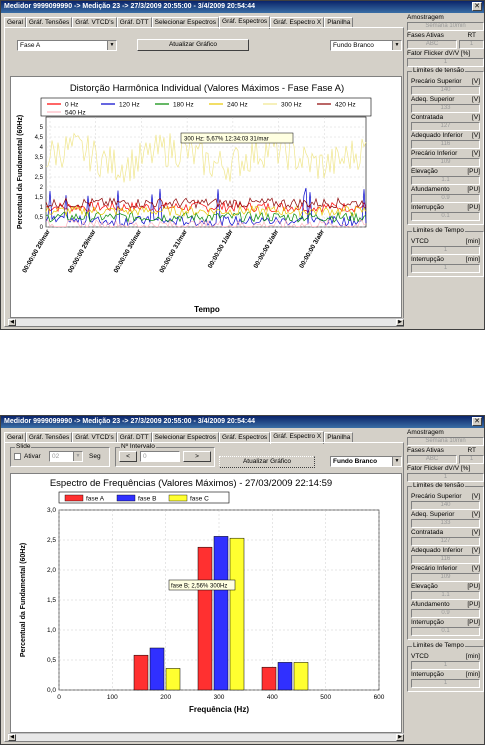 The width and height of the screenshot is (485, 747). I want to click on interruption-unit: [min], so click(472, 259).